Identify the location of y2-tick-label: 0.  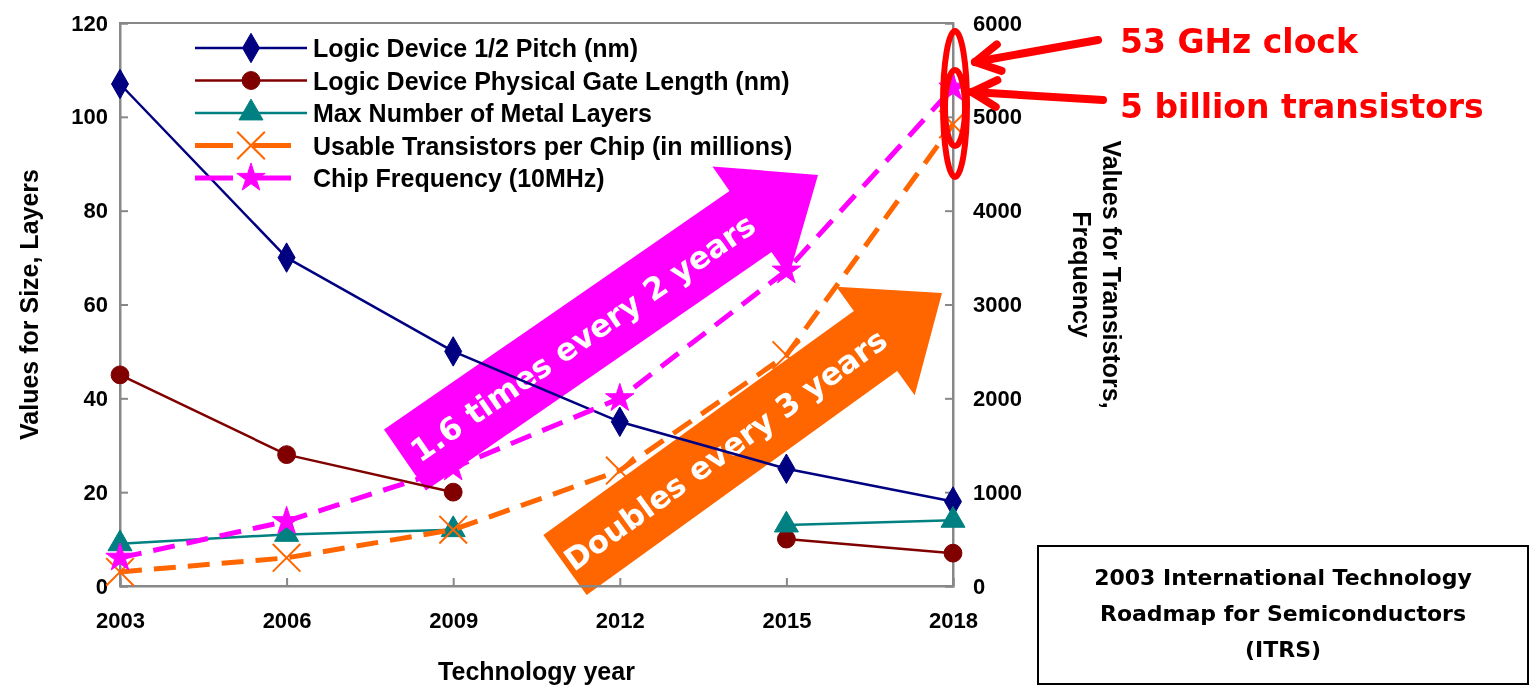
(979, 586).